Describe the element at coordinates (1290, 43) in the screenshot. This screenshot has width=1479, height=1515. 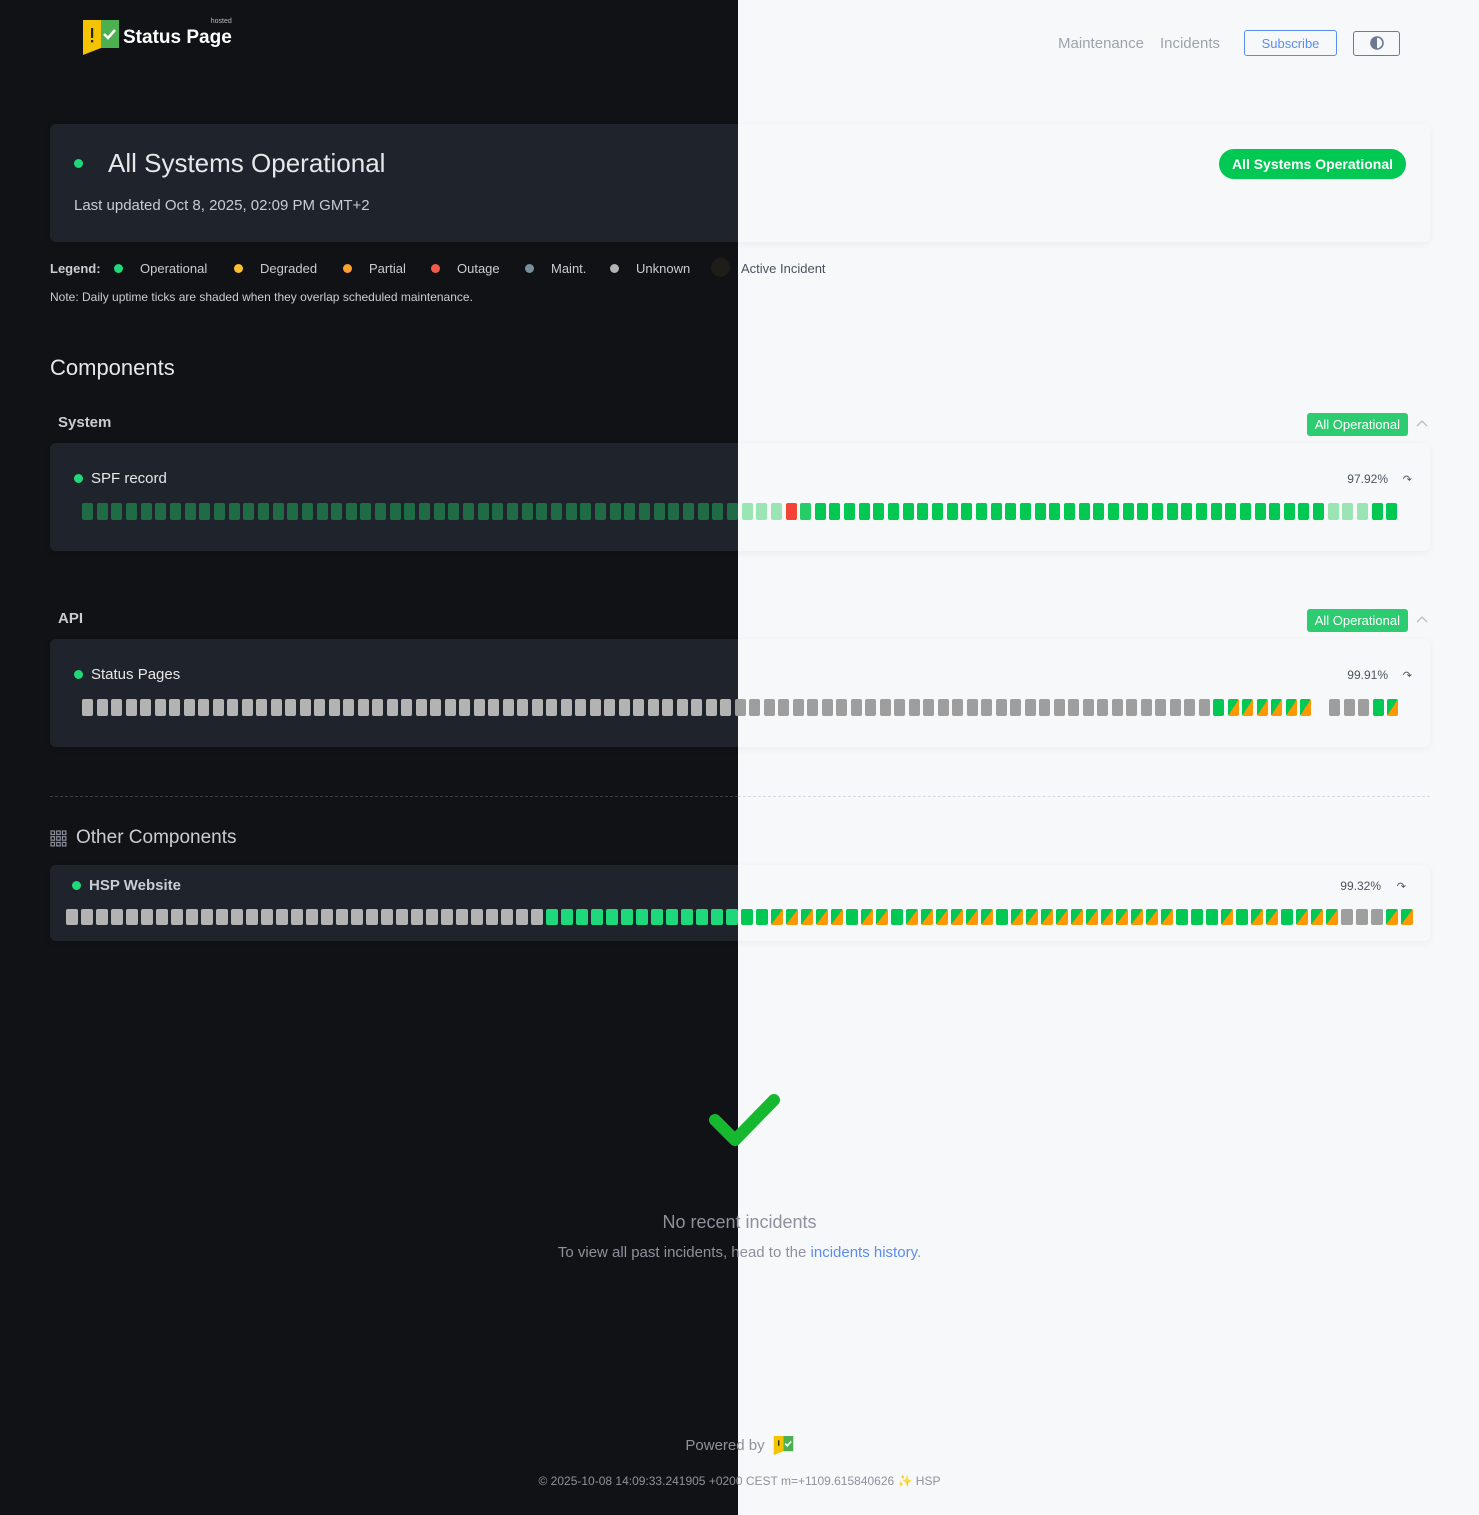
I see `subscribe-button: Subscribe` at that location.